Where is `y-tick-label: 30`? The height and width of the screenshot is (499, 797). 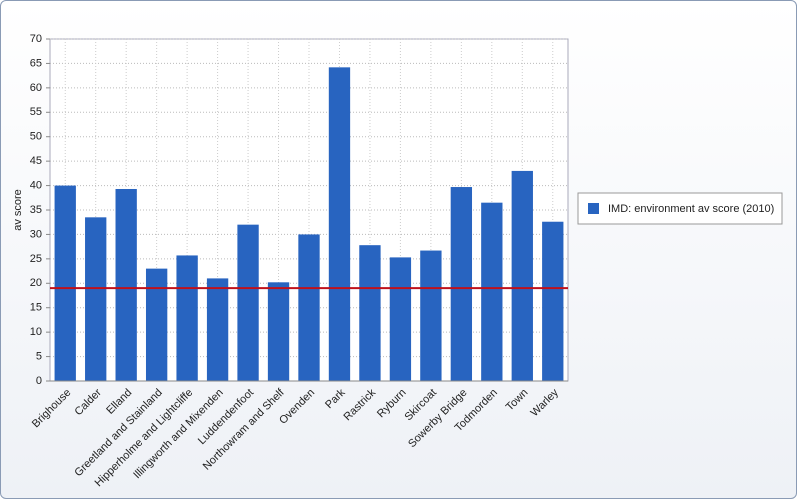 y-tick-label: 30 is located at coordinates (36, 234).